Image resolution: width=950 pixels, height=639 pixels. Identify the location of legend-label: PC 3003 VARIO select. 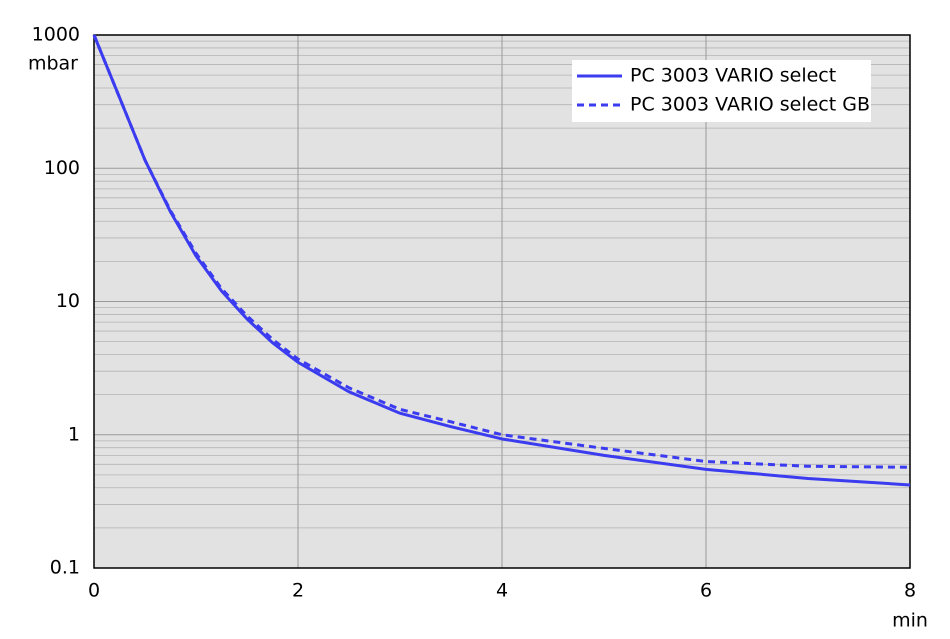
(733, 76).